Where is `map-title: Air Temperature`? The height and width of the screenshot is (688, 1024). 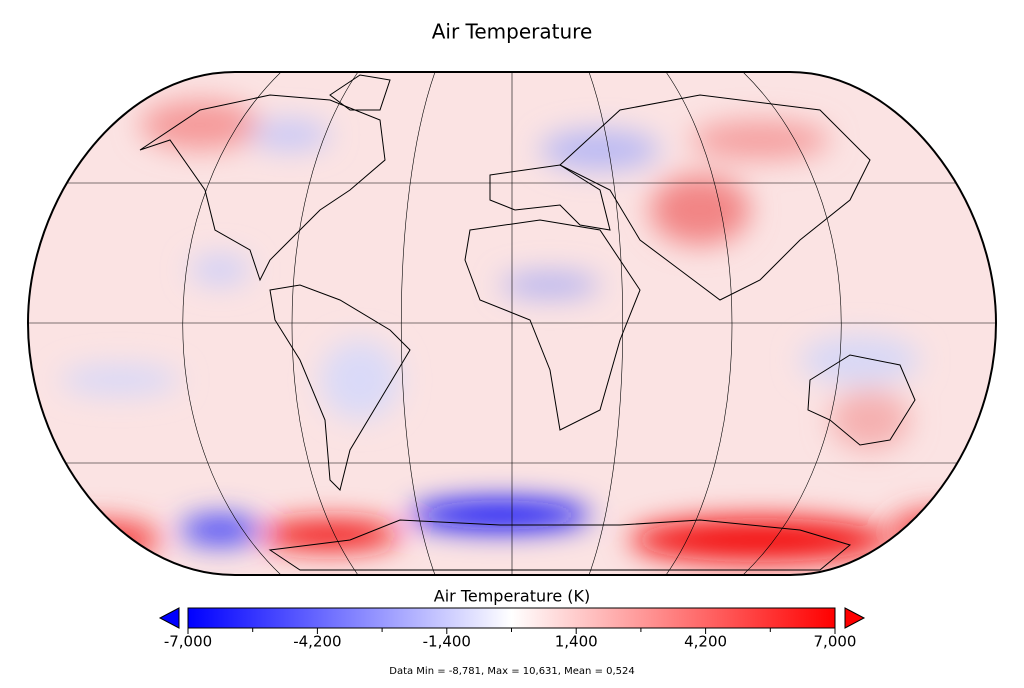 map-title: Air Temperature is located at coordinates (512, 32).